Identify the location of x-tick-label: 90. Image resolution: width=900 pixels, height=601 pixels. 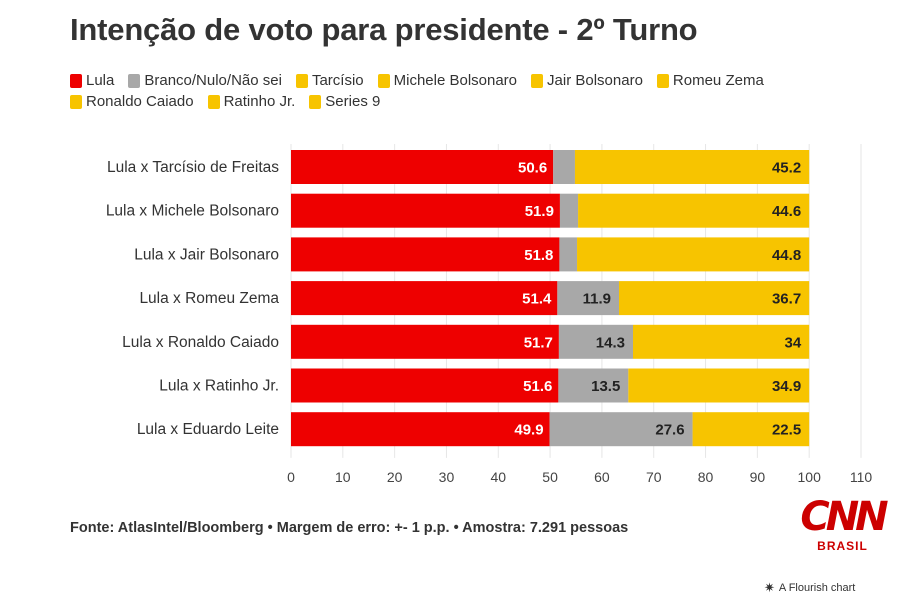
(758, 477).